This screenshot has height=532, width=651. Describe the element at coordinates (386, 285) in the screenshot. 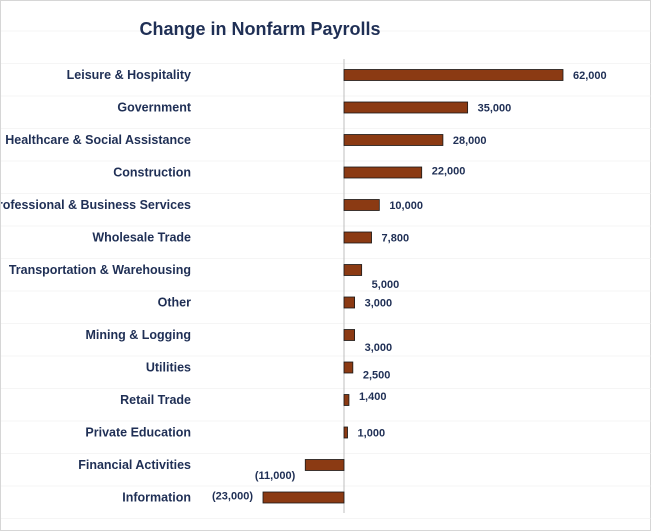

I see `data-label: 5,000` at that location.